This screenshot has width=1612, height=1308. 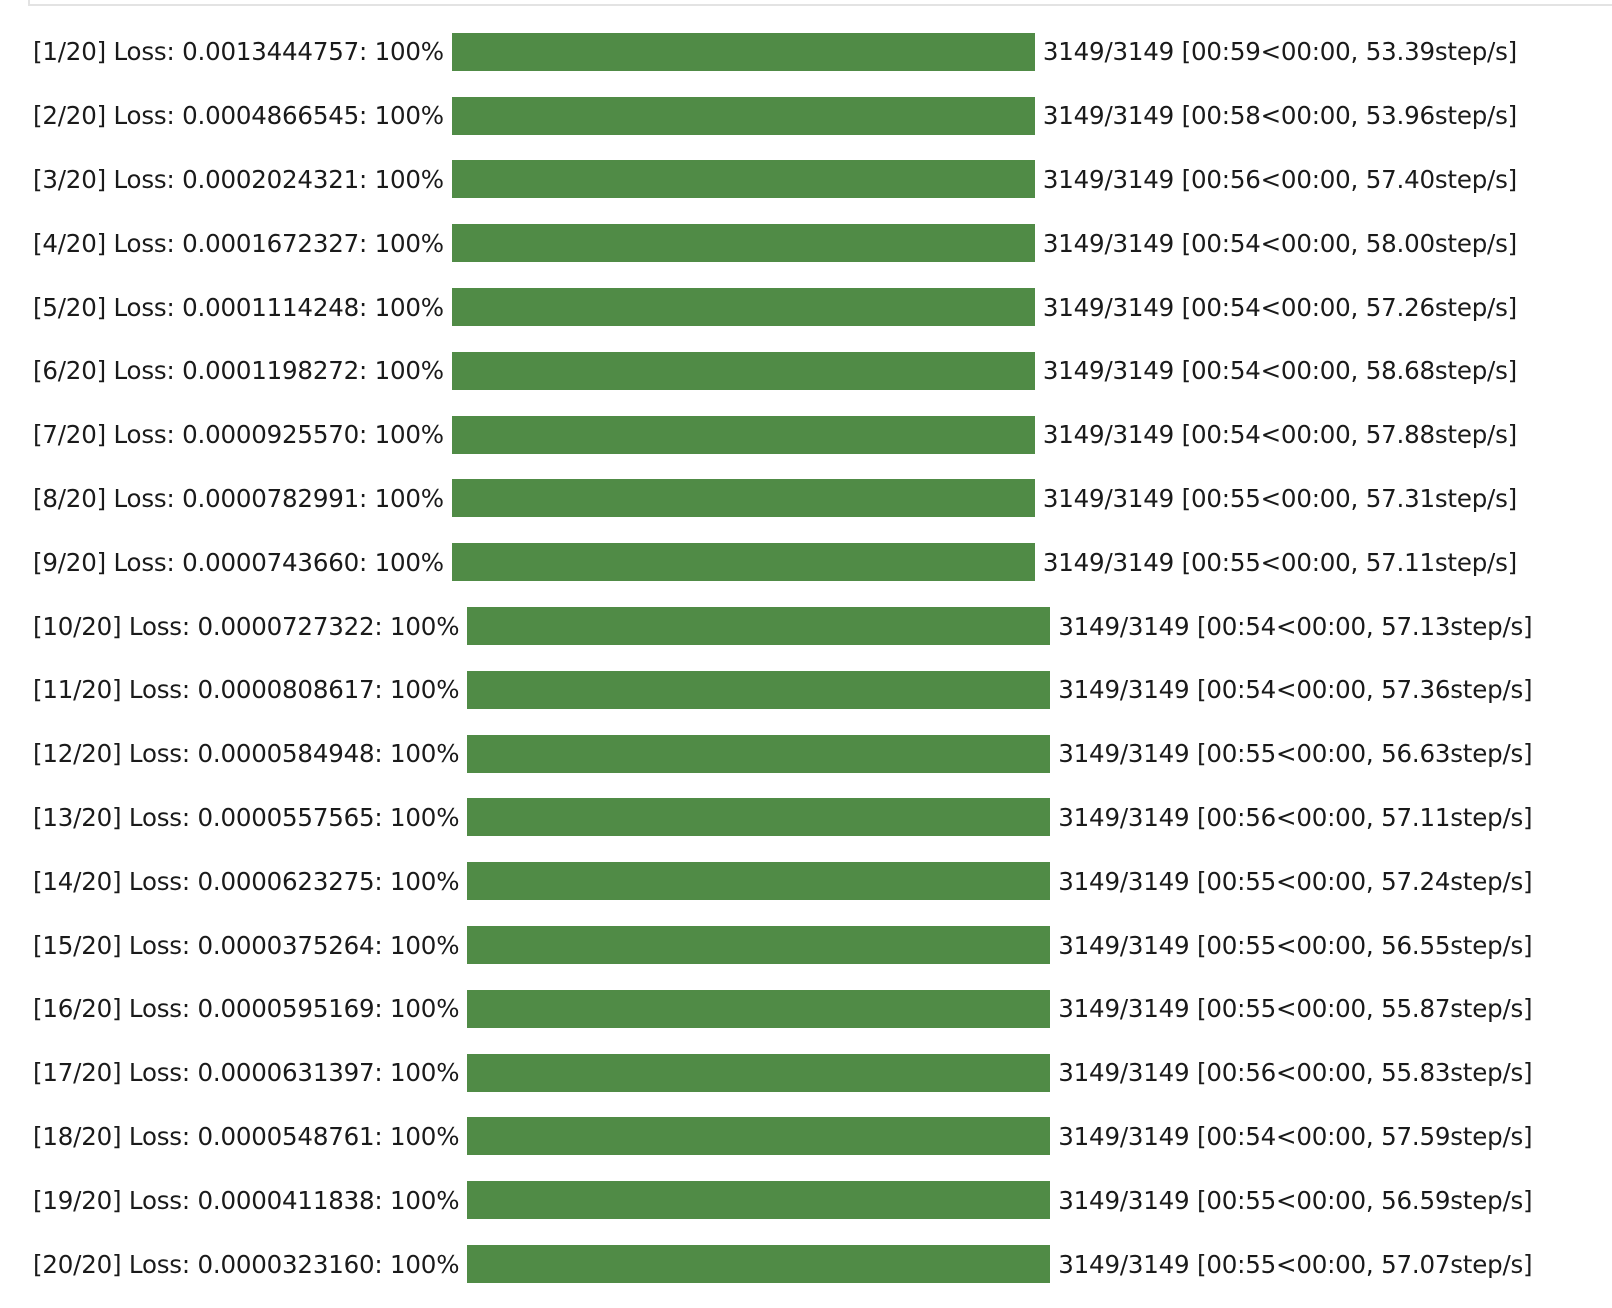 I want to click on progress-stats: 3149/3149 [00:58<00:00, 53.96step/s], so click(x=1276, y=115).